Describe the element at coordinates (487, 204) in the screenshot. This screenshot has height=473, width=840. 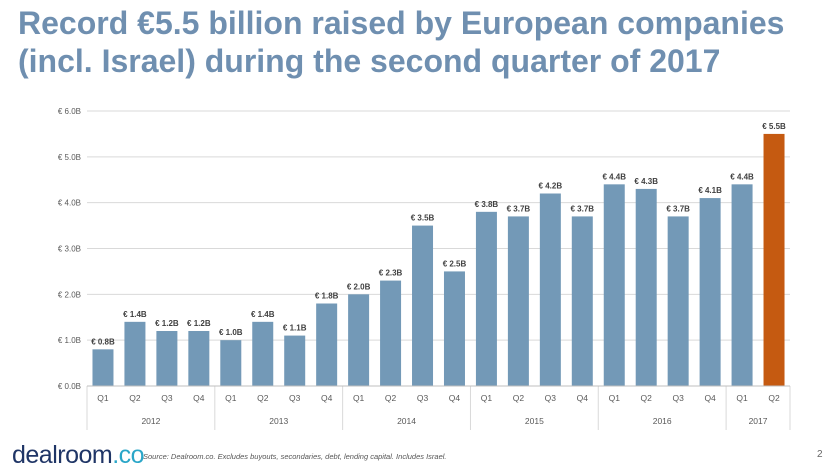
I see `data-label: € 3.8B` at that location.